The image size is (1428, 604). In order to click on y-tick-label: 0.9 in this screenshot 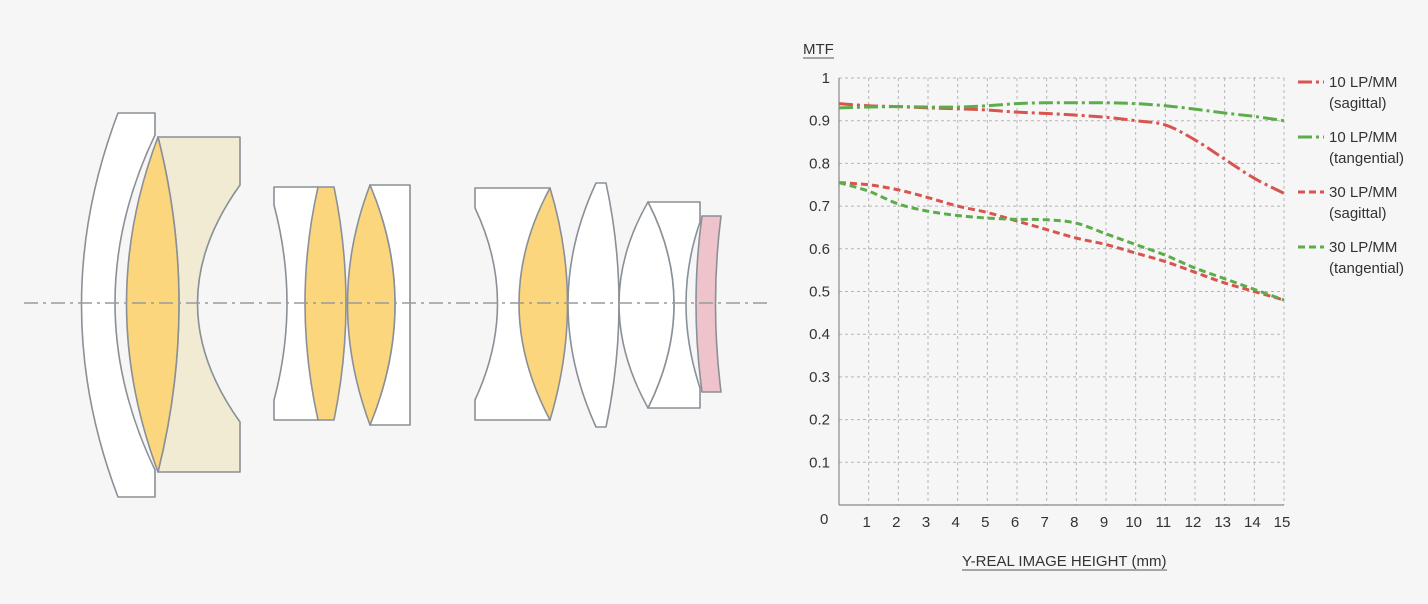, I will do `click(819, 121)`.